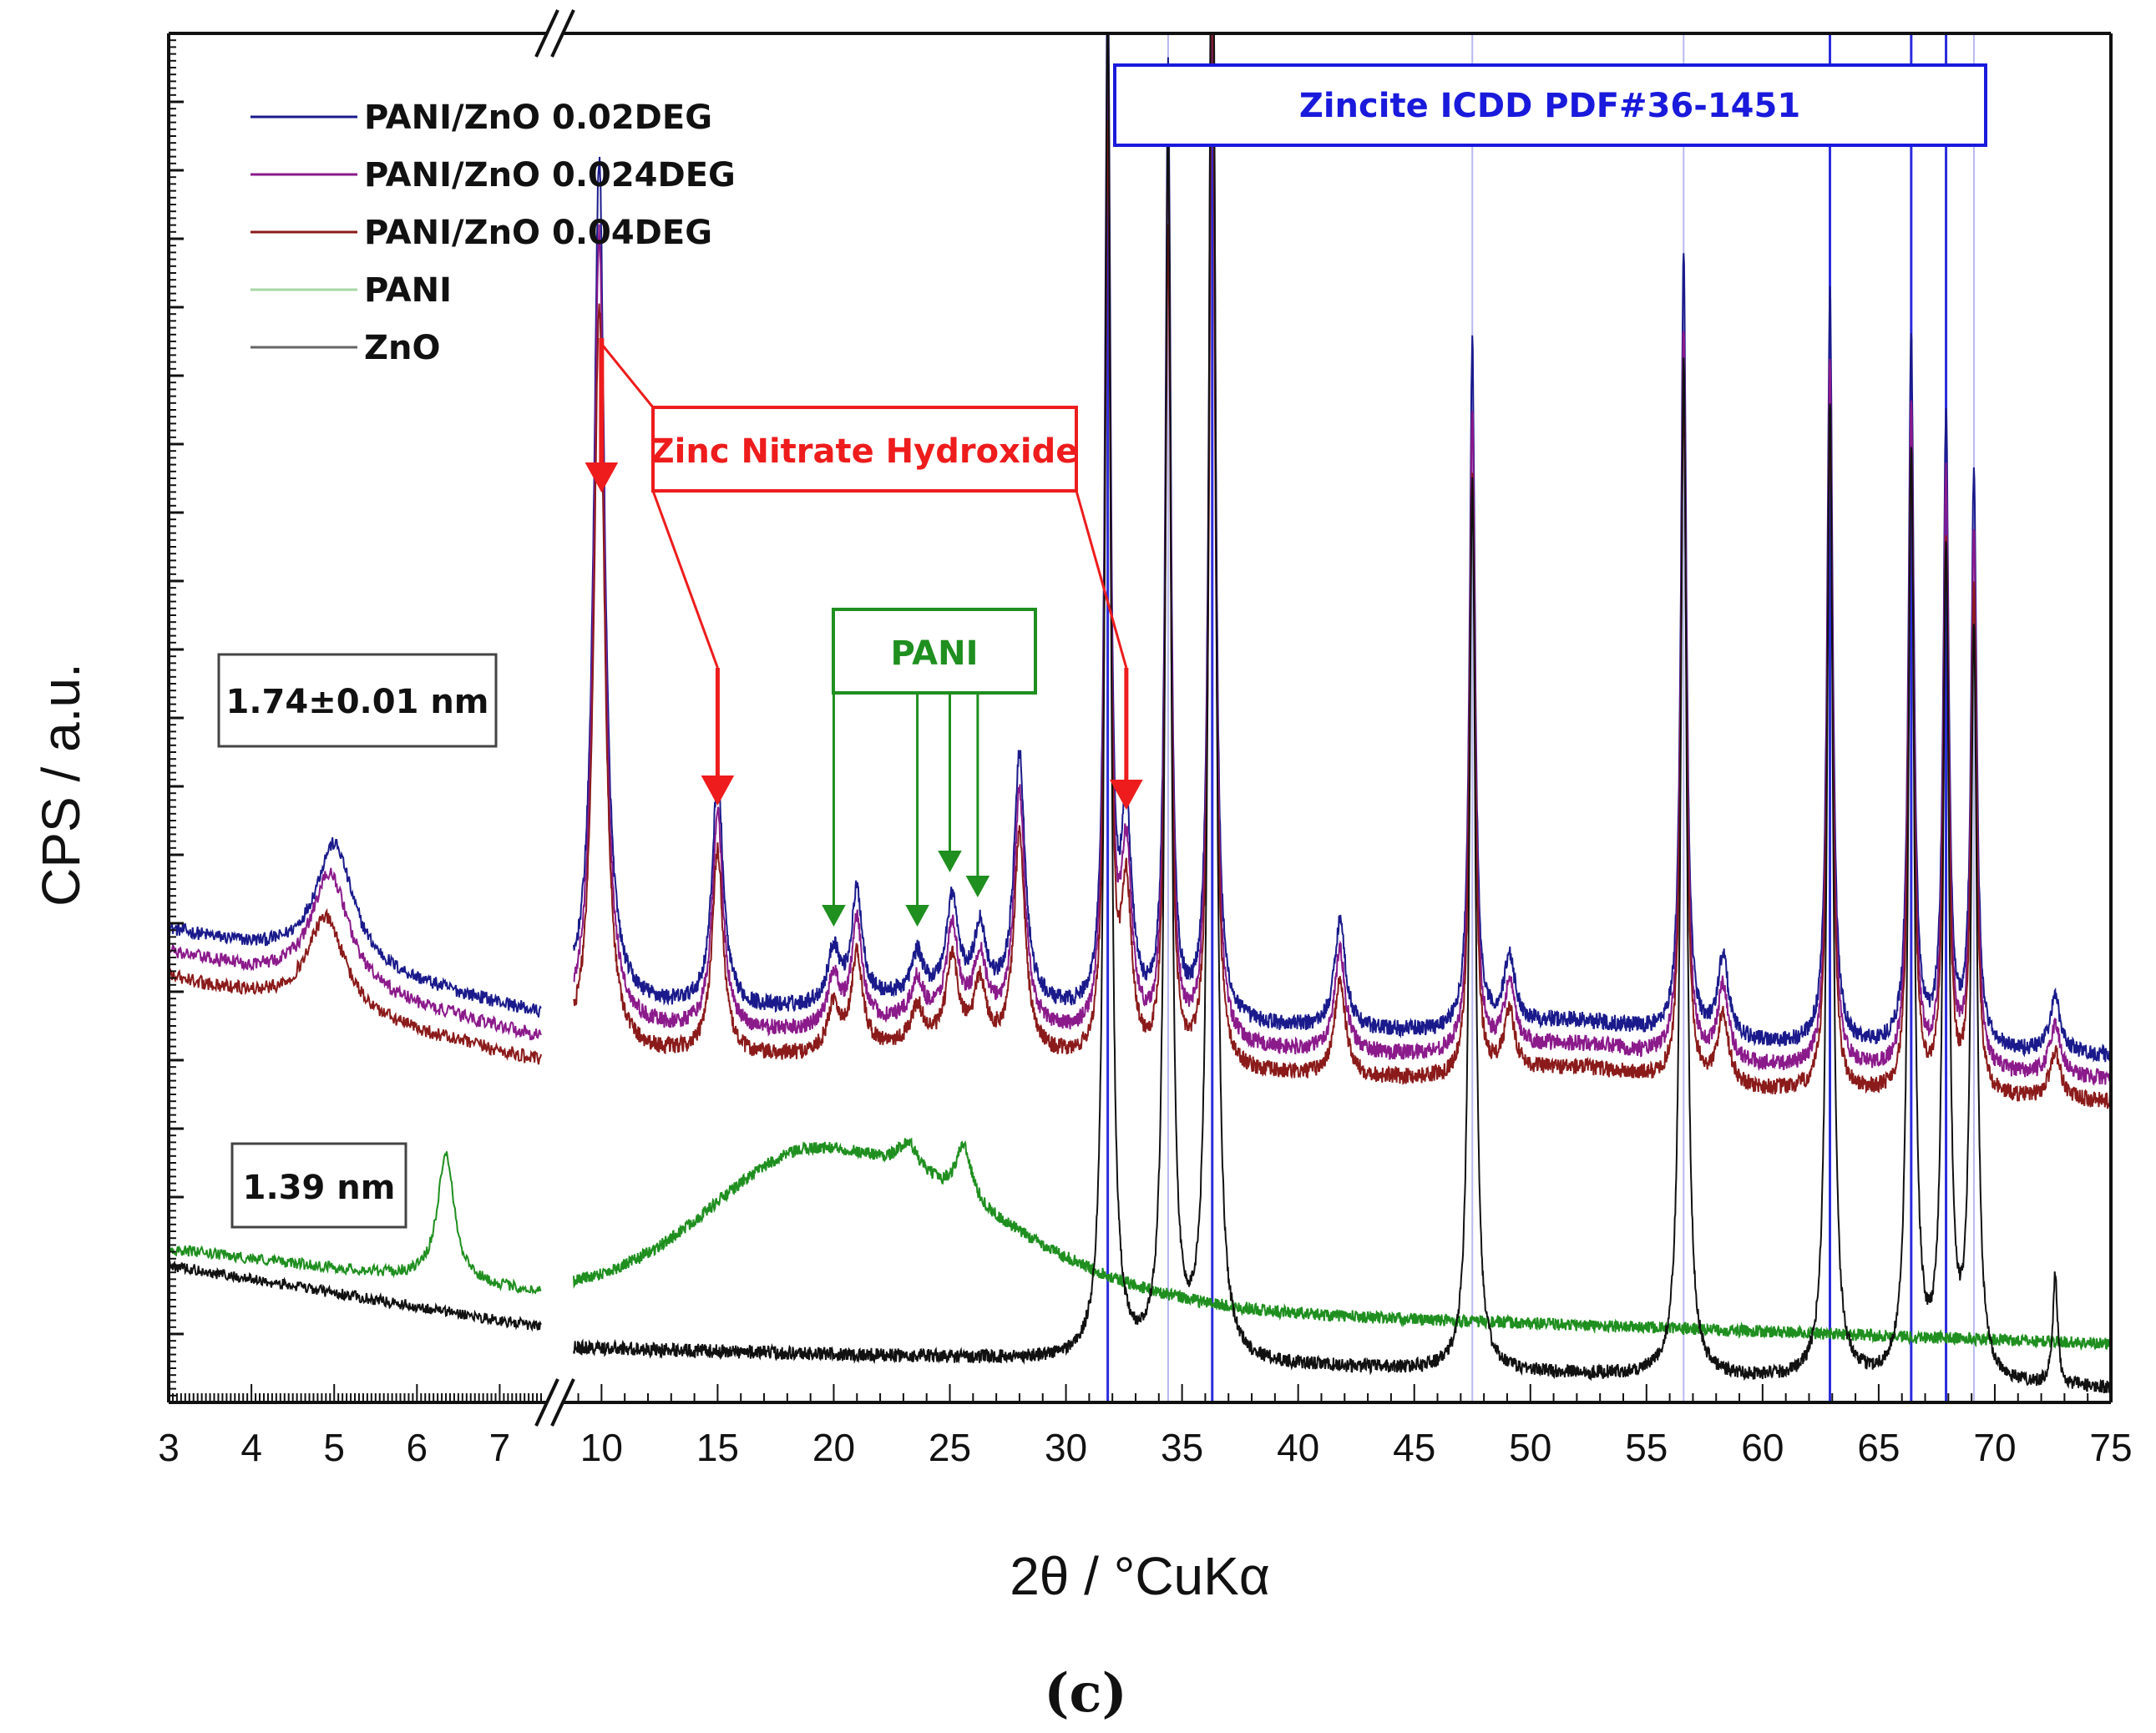 Image resolution: width=2156 pixels, height=1733 pixels. What do you see at coordinates (500, 1447) in the screenshot?
I see `x-tick-label: 7` at bounding box center [500, 1447].